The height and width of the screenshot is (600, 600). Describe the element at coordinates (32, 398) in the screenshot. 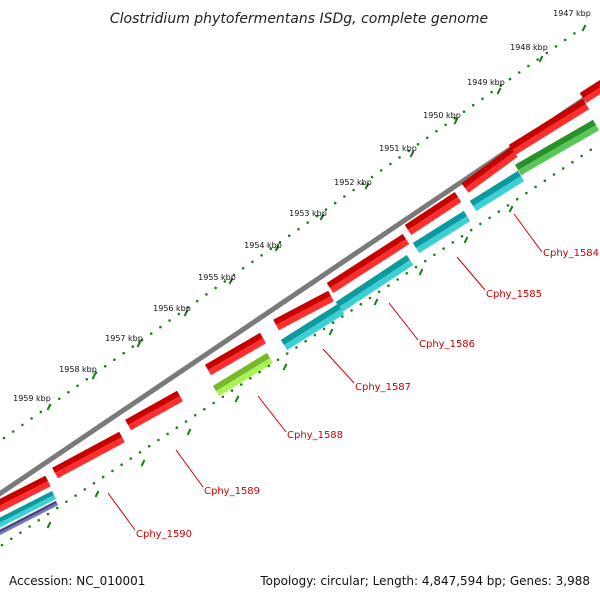

I see `tick-label: 1959 kbp` at that location.